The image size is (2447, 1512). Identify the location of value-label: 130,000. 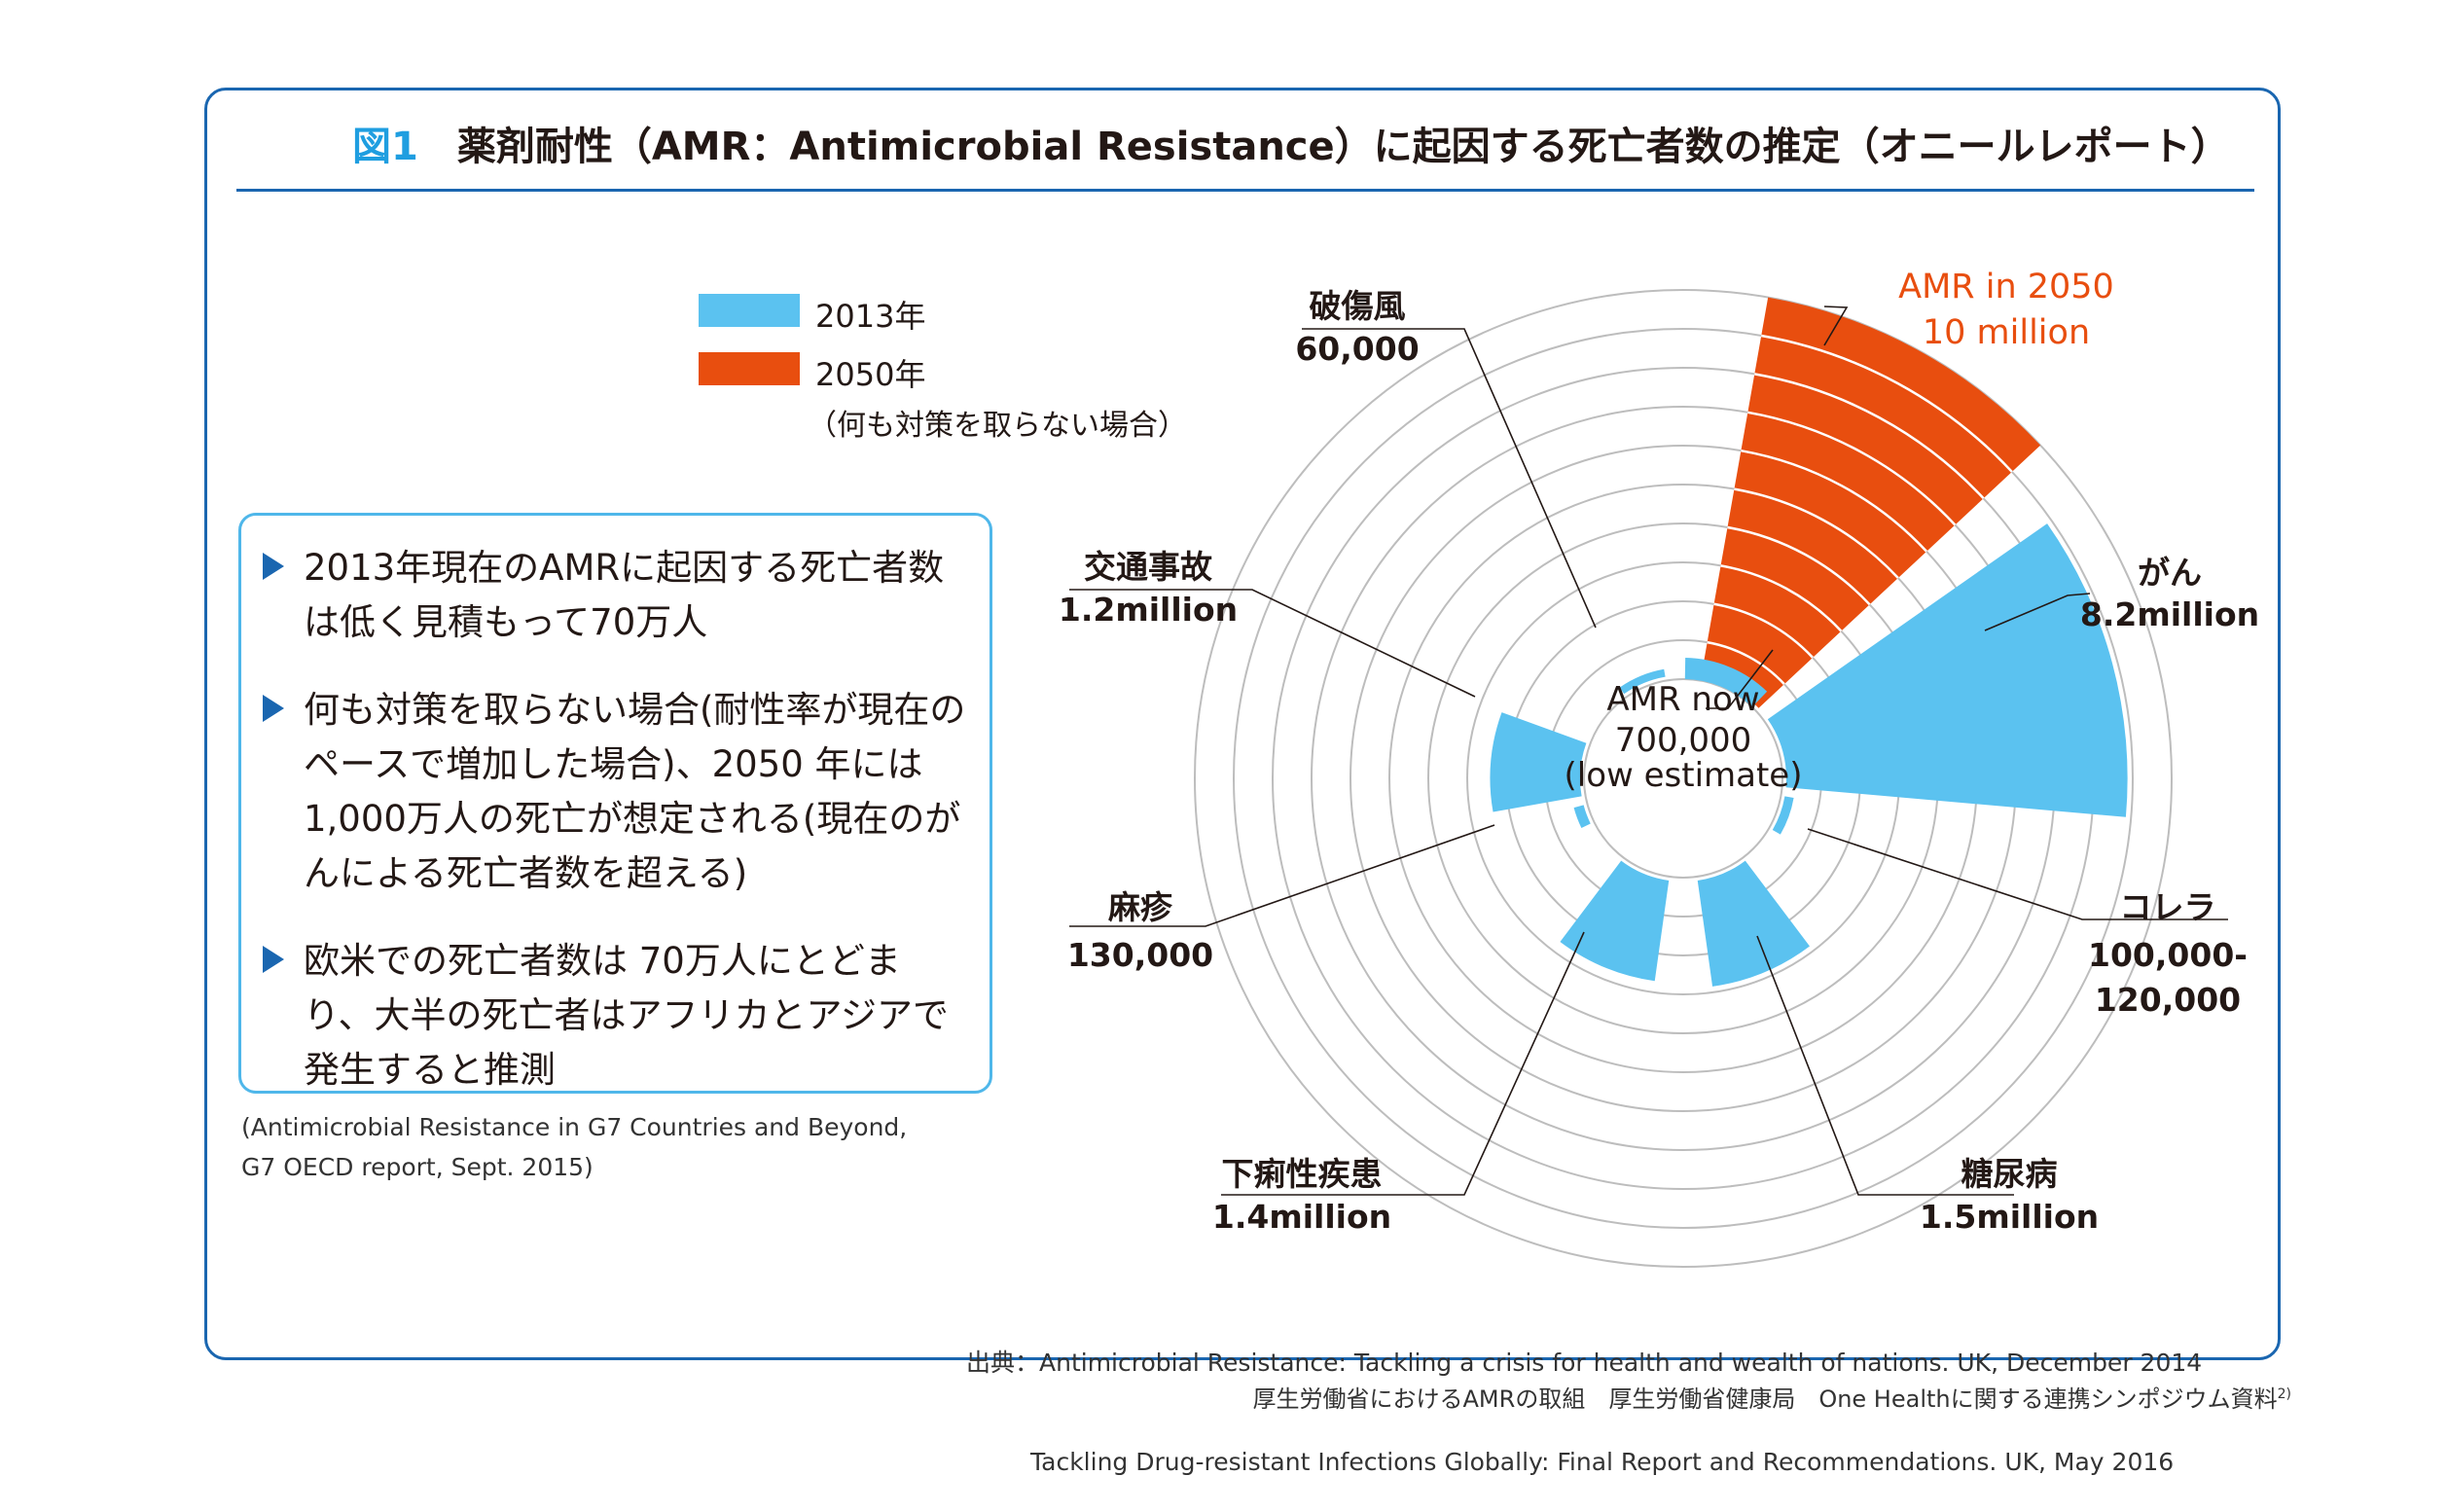
(1140, 955).